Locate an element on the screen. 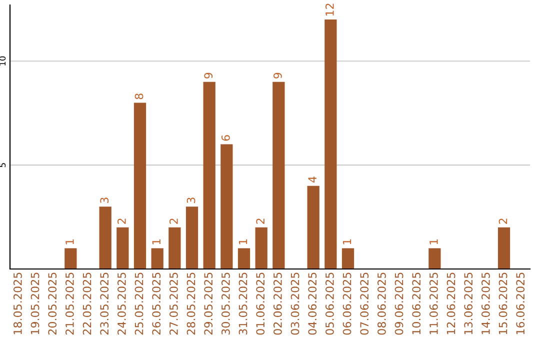 The image size is (540, 340). x-tick-label: 21.05.2025 is located at coordinates (69, 303).